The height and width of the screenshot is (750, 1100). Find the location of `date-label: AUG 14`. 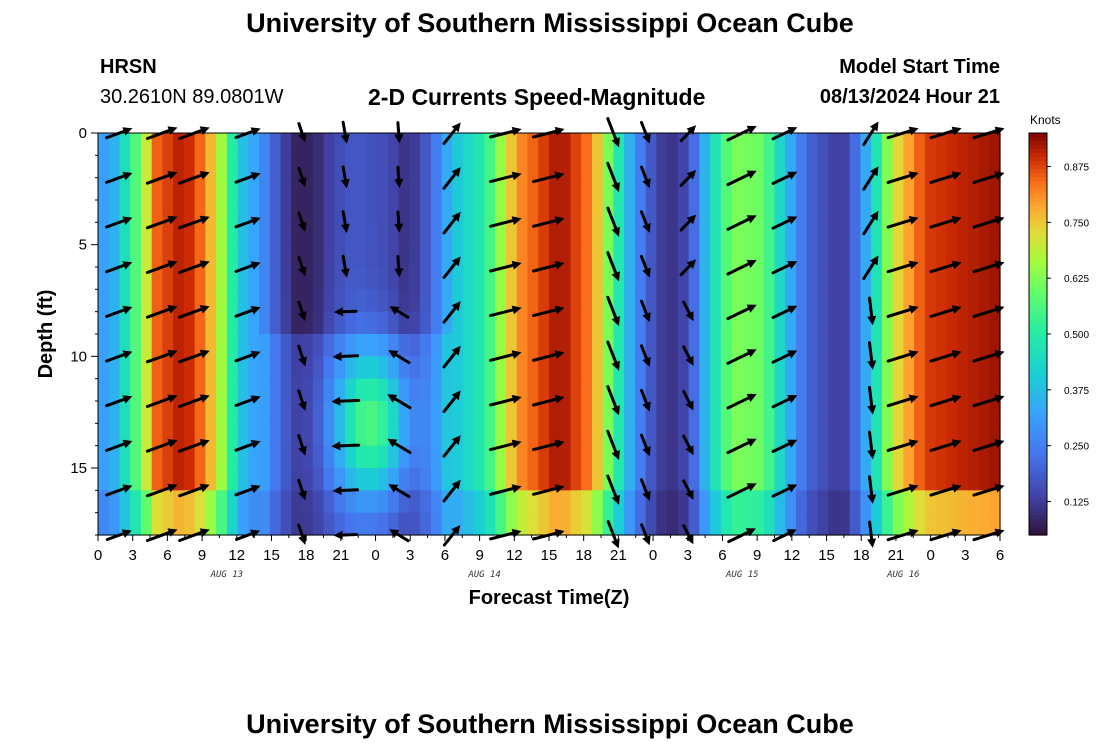

date-label: AUG 14 is located at coordinates (484, 575).